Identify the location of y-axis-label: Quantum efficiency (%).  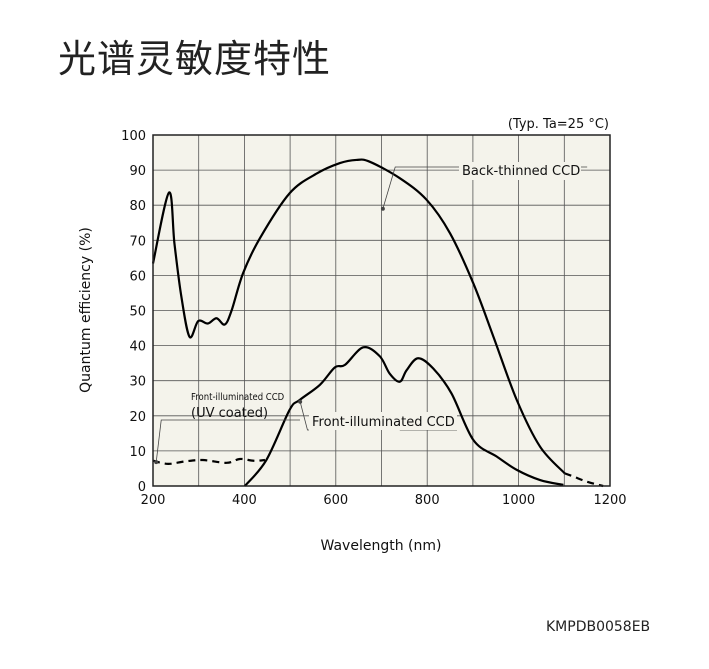
(86, 310).